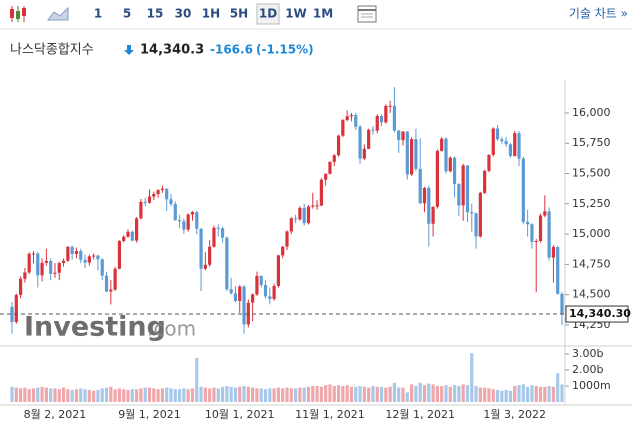 The image size is (632, 432). Describe the element at coordinates (296, 14) in the screenshot. I see `interval-button: 1W` at that location.